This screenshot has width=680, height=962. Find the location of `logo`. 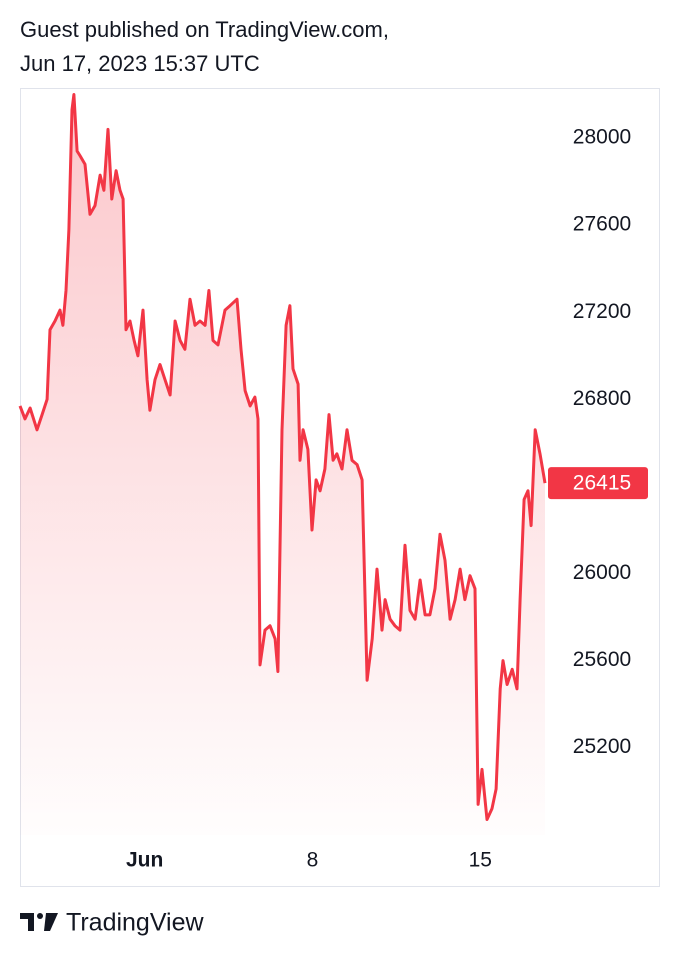

logo is located at coordinates (39, 922).